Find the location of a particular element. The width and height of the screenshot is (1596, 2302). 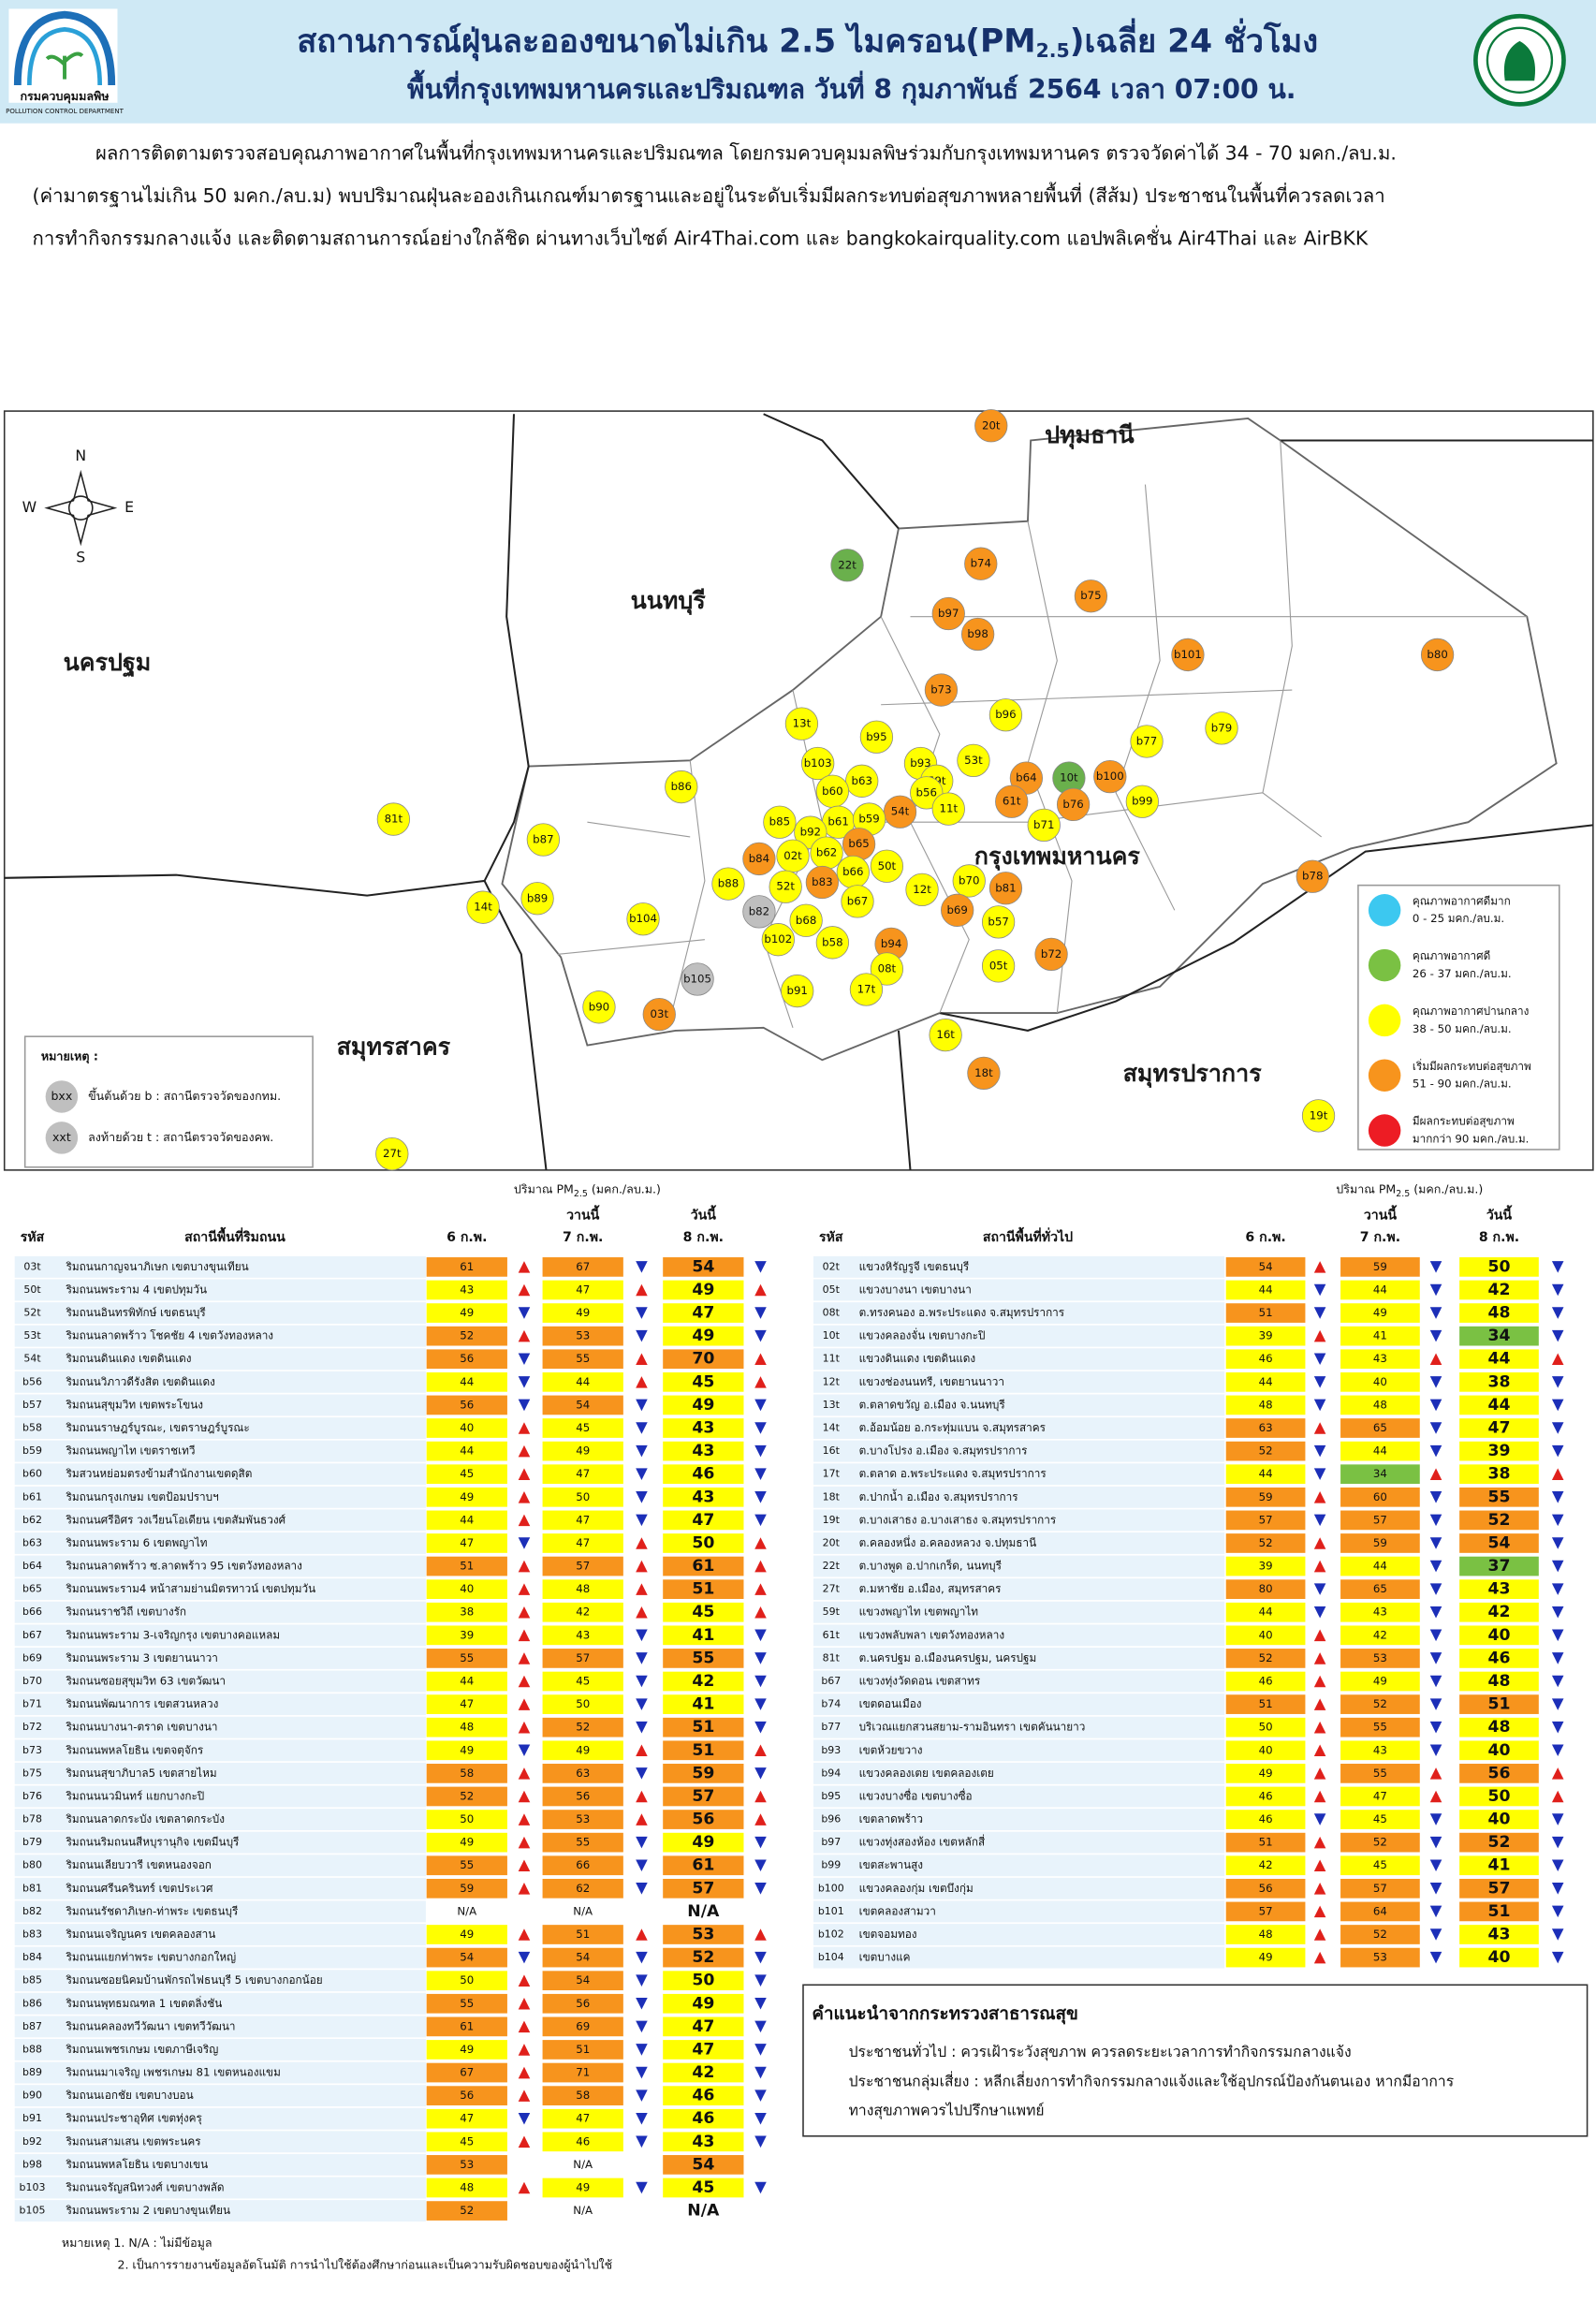

station-label: b72 is located at coordinates (1051, 953).